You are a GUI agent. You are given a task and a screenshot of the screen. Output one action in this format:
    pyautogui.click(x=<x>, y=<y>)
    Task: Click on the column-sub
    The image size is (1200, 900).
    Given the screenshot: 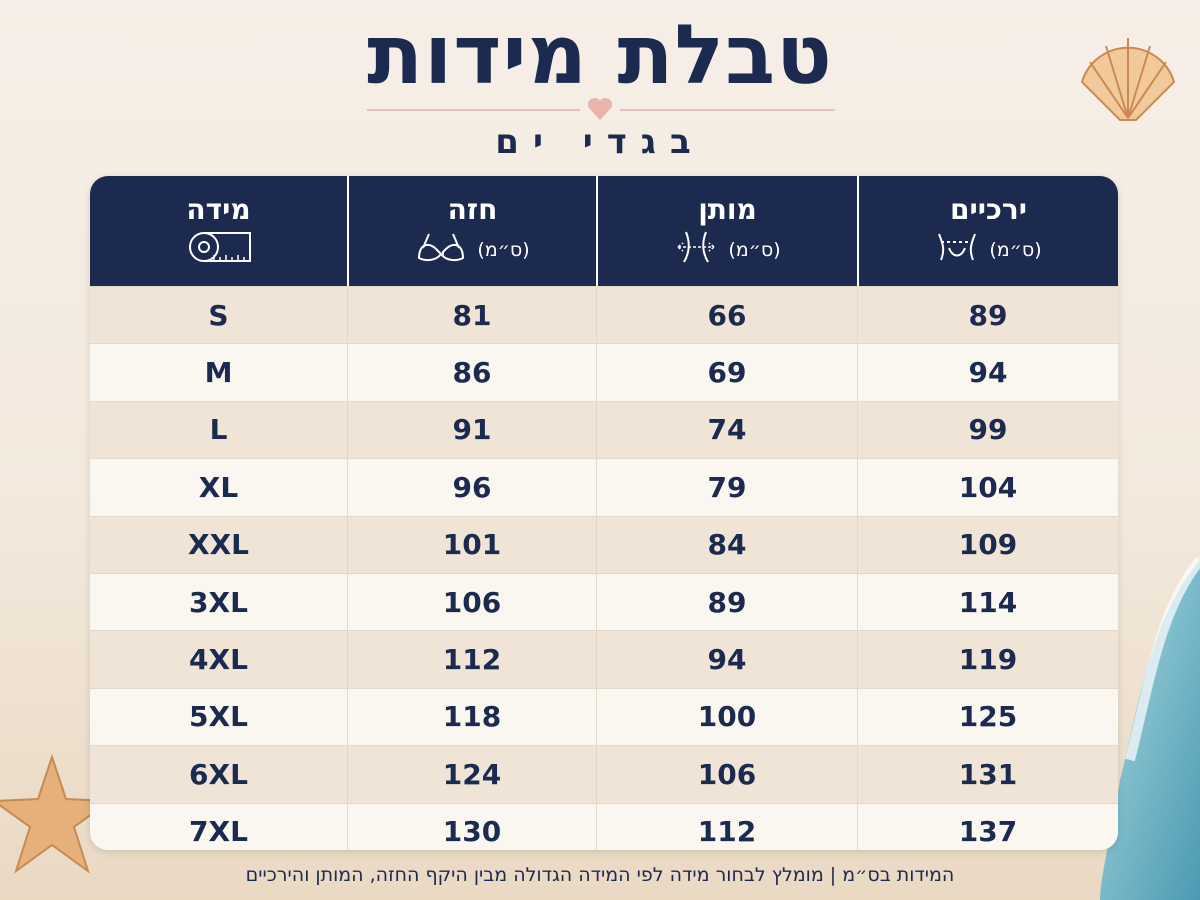 What is the action you would take?
    pyautogui.click(x=219, y=249)
    